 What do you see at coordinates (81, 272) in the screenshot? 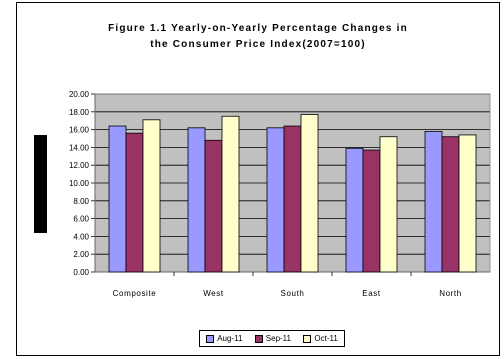
I see `y-tick-label: 0.00` at bounding box center [81, 272].